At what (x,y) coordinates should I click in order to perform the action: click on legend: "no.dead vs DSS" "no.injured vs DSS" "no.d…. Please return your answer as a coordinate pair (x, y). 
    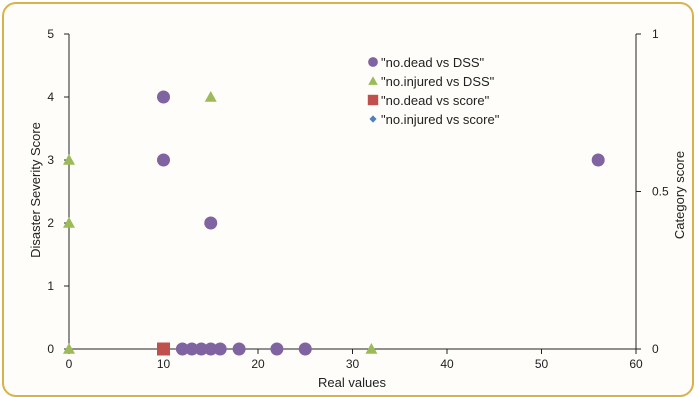
    Looking at the image, I should click on (433, 91).